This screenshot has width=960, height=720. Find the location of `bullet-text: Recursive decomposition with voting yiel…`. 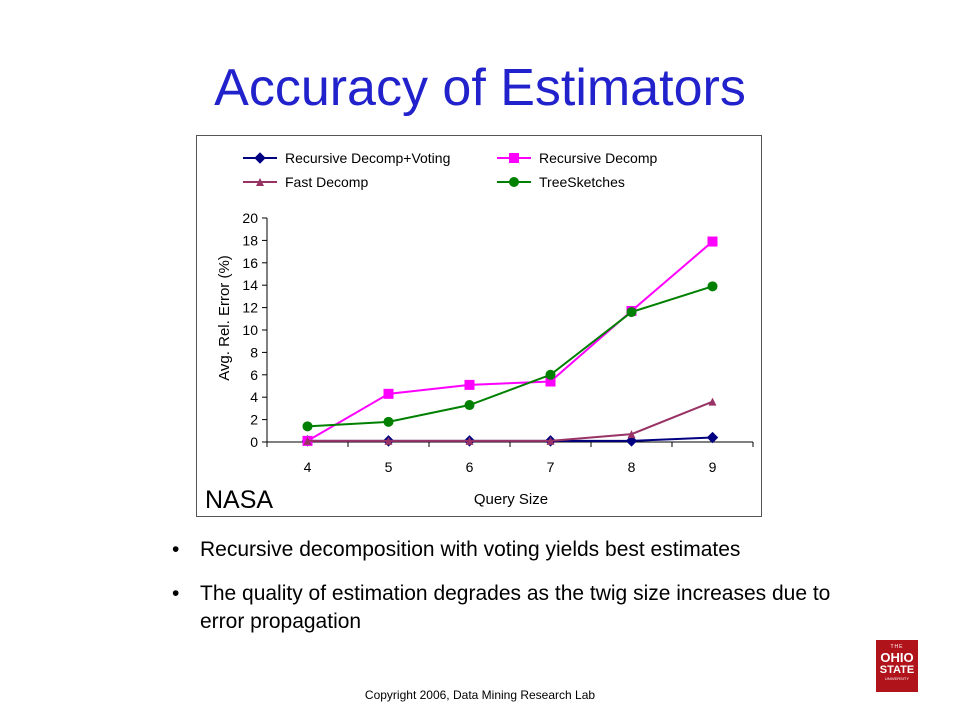

bullet-text: Recursive decomposition with voting yiel… is located at coordinates (470, 549).